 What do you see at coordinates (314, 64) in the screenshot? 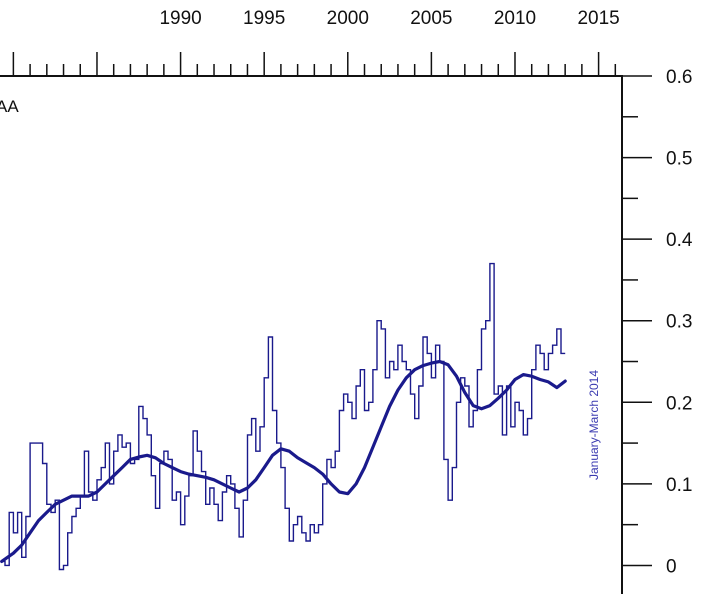
I see `x-axis-ticks` at bounding box center [314, 64].